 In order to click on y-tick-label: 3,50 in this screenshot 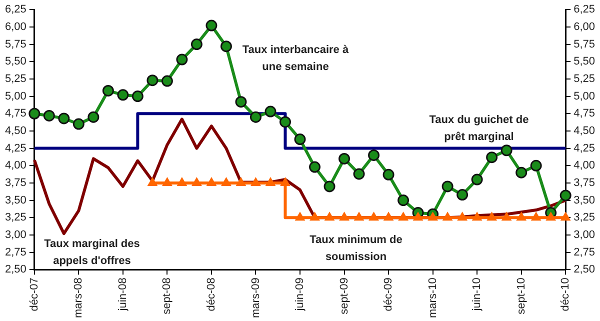, I will do `click(15, 200)`.